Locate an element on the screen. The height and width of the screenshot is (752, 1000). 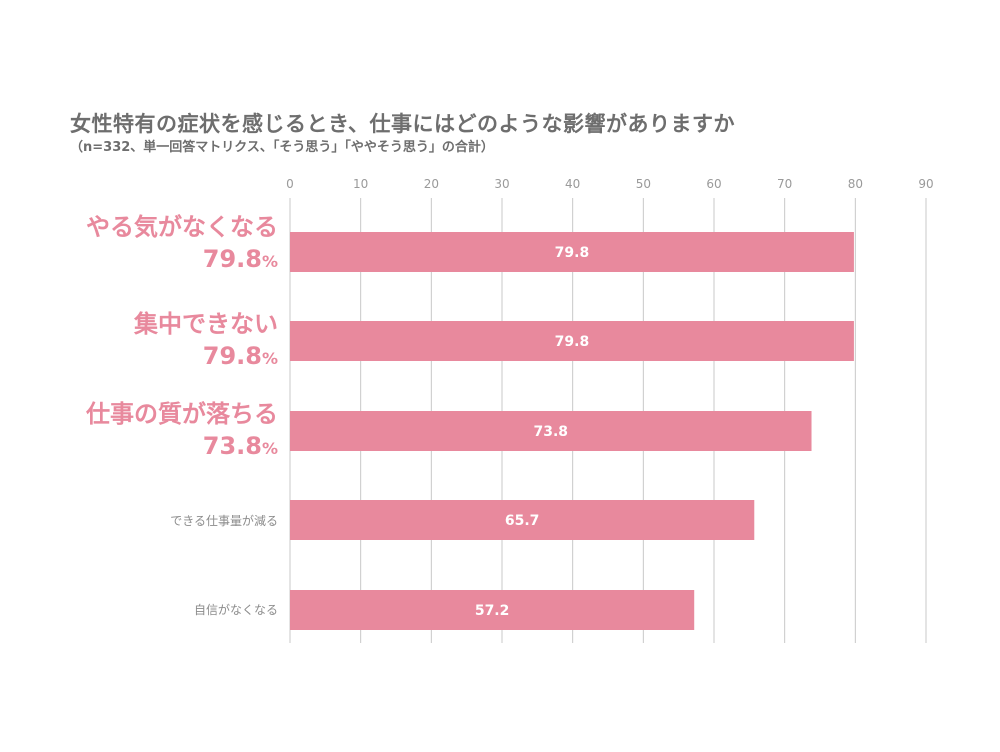
category-name: 仕事の質が落ちる is located at coordinates (182, 414).